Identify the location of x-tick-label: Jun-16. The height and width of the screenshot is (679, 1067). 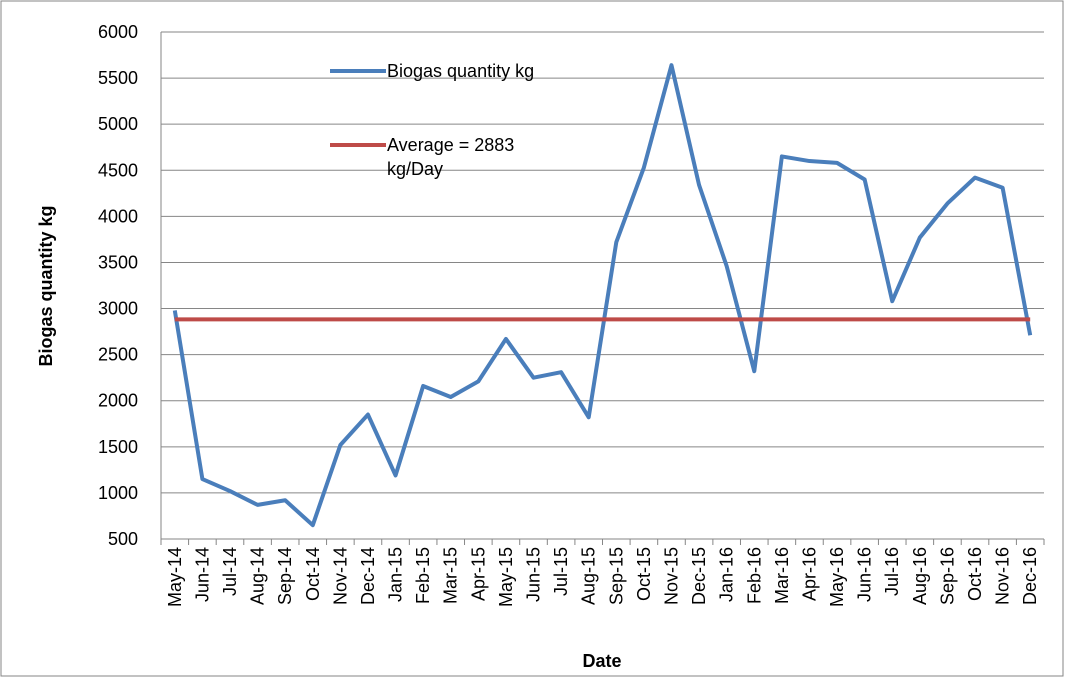
(865, 574).